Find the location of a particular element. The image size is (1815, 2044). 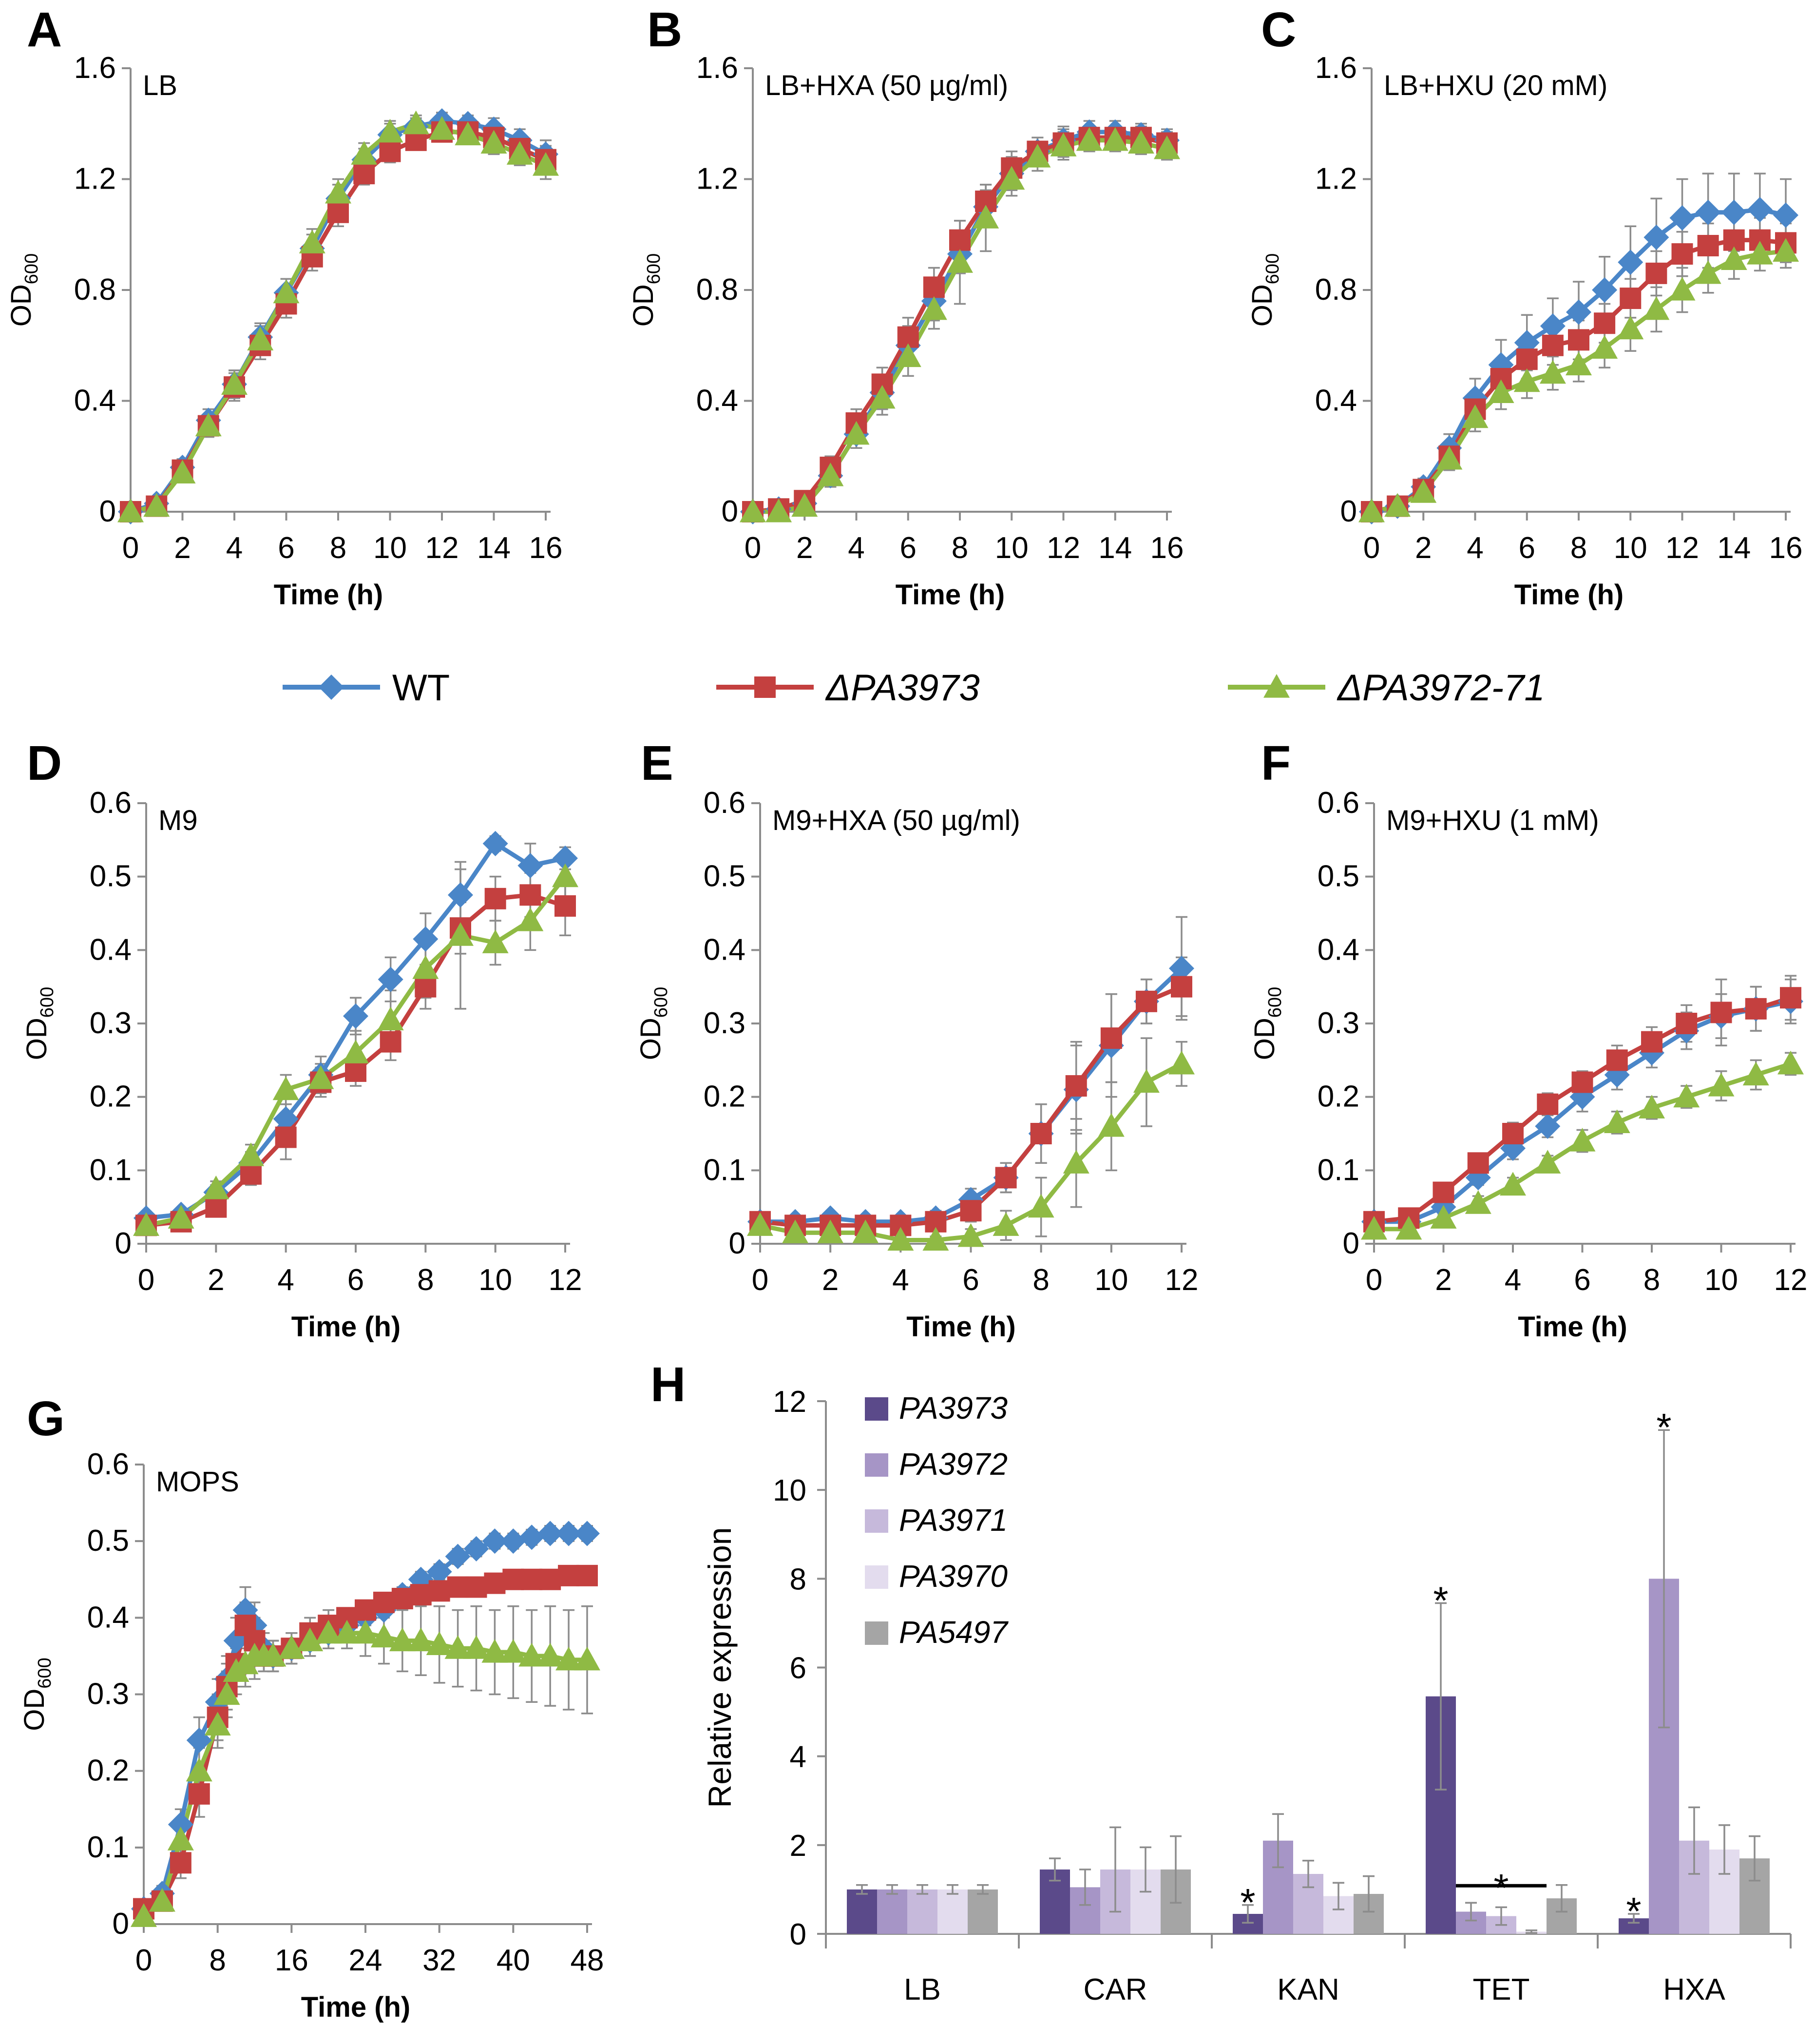

panel-label: H is located at coordinates (668, 1384).